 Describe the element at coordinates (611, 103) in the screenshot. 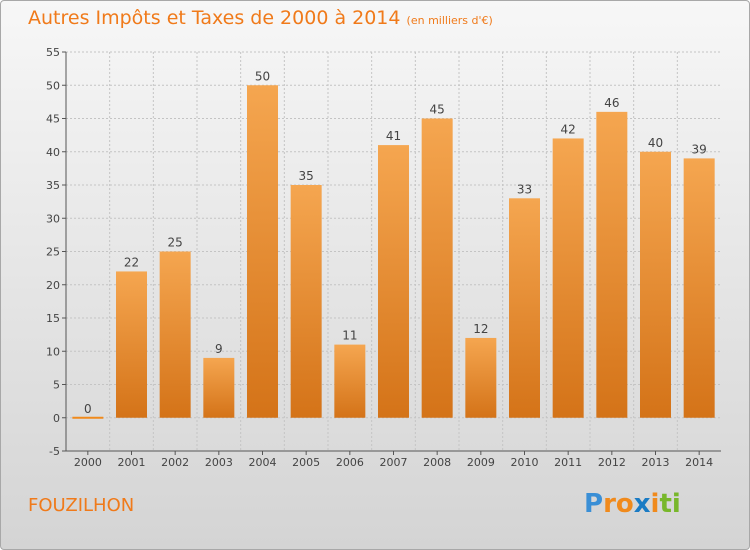

I see `data-label: 46` at that location.